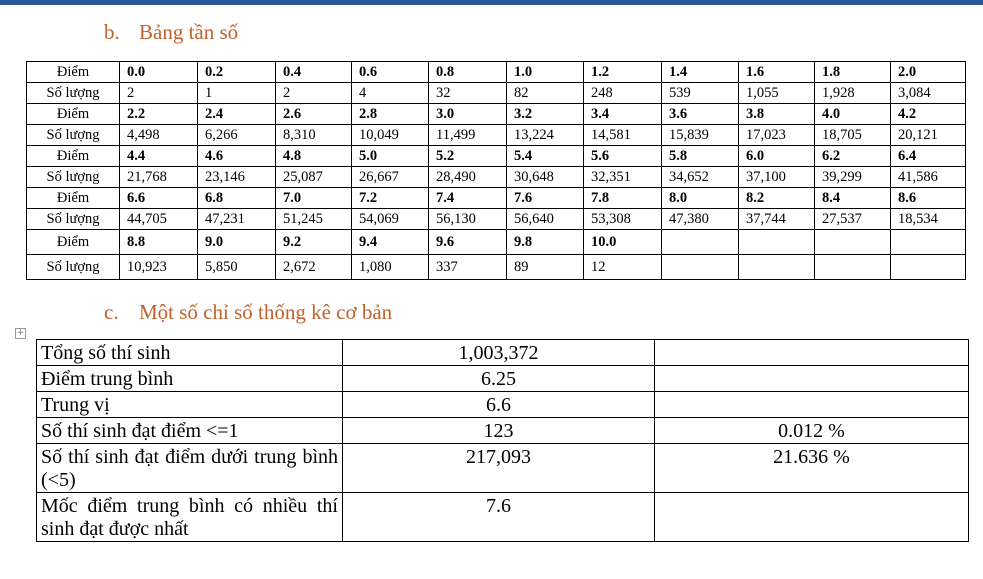 This screenshot has width=983, height=579. I want to click on count-row: Số lượng 2 1 2 4 32 82 248 539 1,055 1,928 3,084, so click(496, 93).